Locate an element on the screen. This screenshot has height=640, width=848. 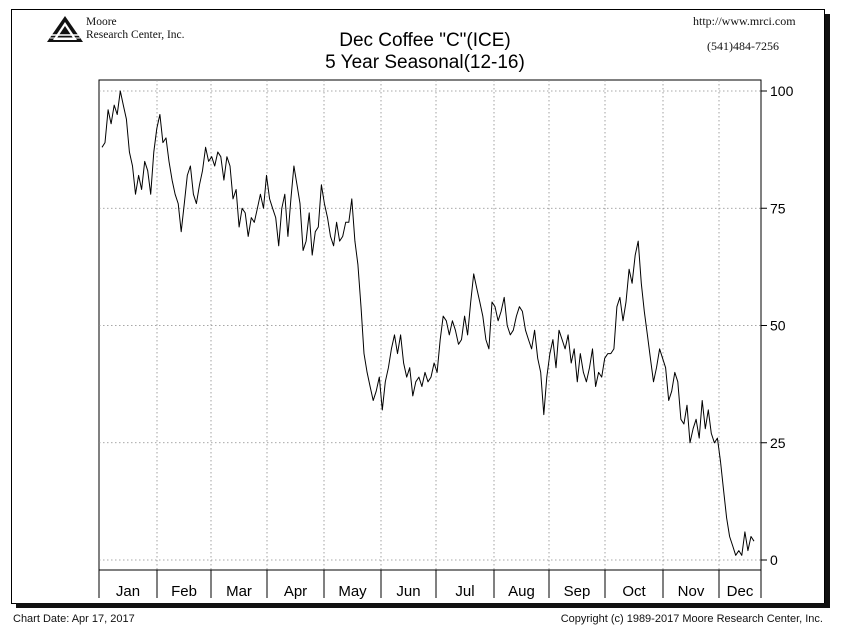
month-label: Jul is located at coordinates (464, 591).